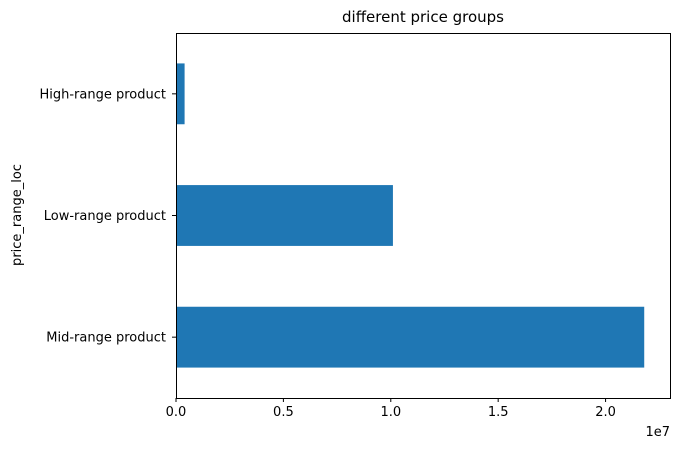  Describe the element at coordinates (284, 215) in the screenshot. I see `bar-low-range-product` at that location.